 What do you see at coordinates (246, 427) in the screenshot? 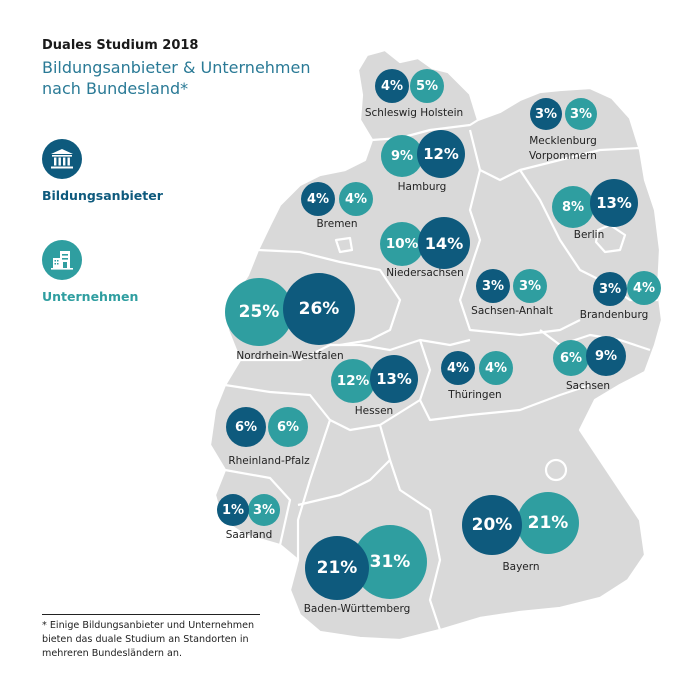
I see `bubble-bildungsanbieter: 6%` at bounding box center [246, 427].